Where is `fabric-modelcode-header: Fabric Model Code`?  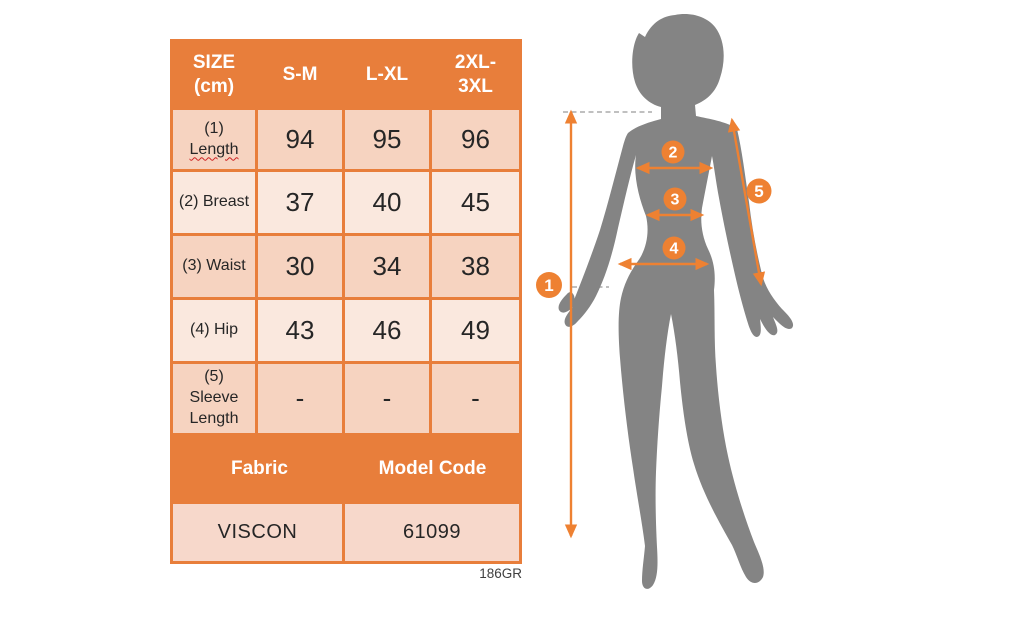 fabric-modelcode-header: Fabric Model Code is located at coordinates (346, 468).